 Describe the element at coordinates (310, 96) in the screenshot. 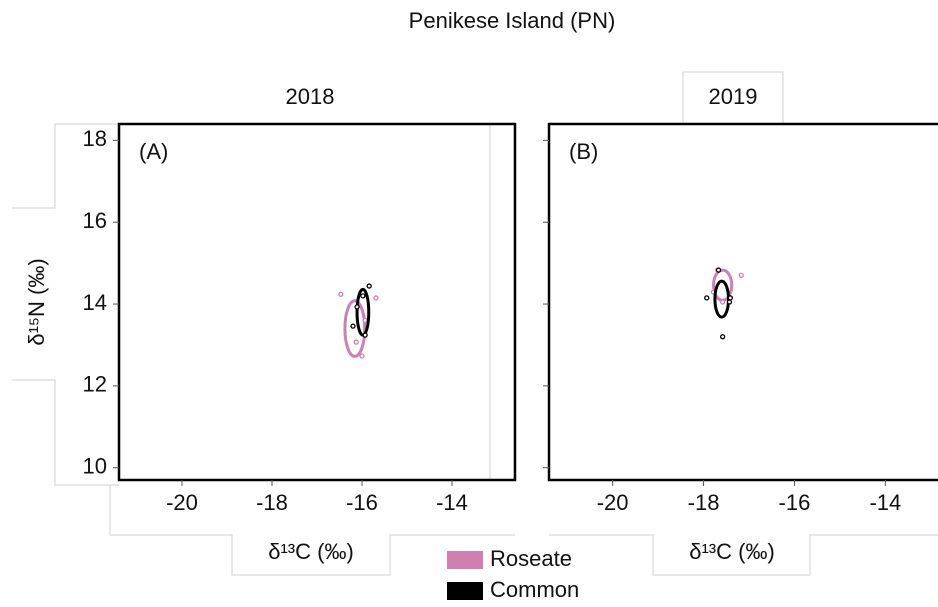

I see `panel-title: 2018` at that location.